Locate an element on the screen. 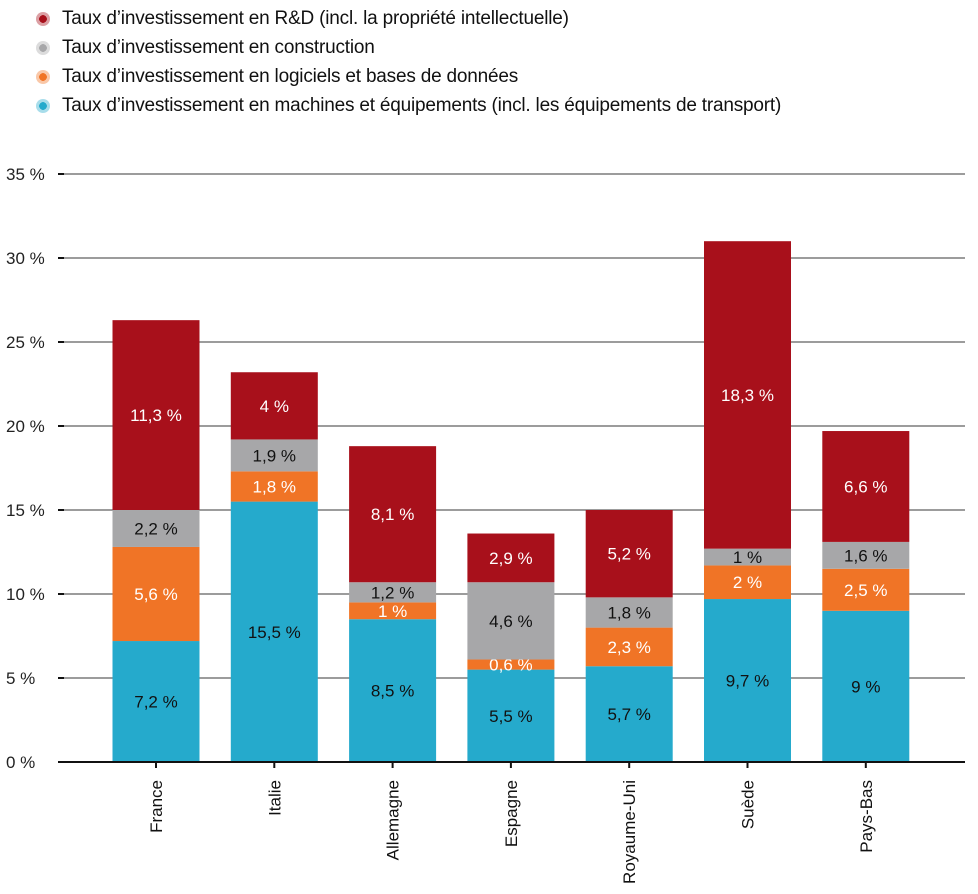 This screenshot has width=978, height=894. y-tick-label: 15 % is located at coordinates (25, 510).